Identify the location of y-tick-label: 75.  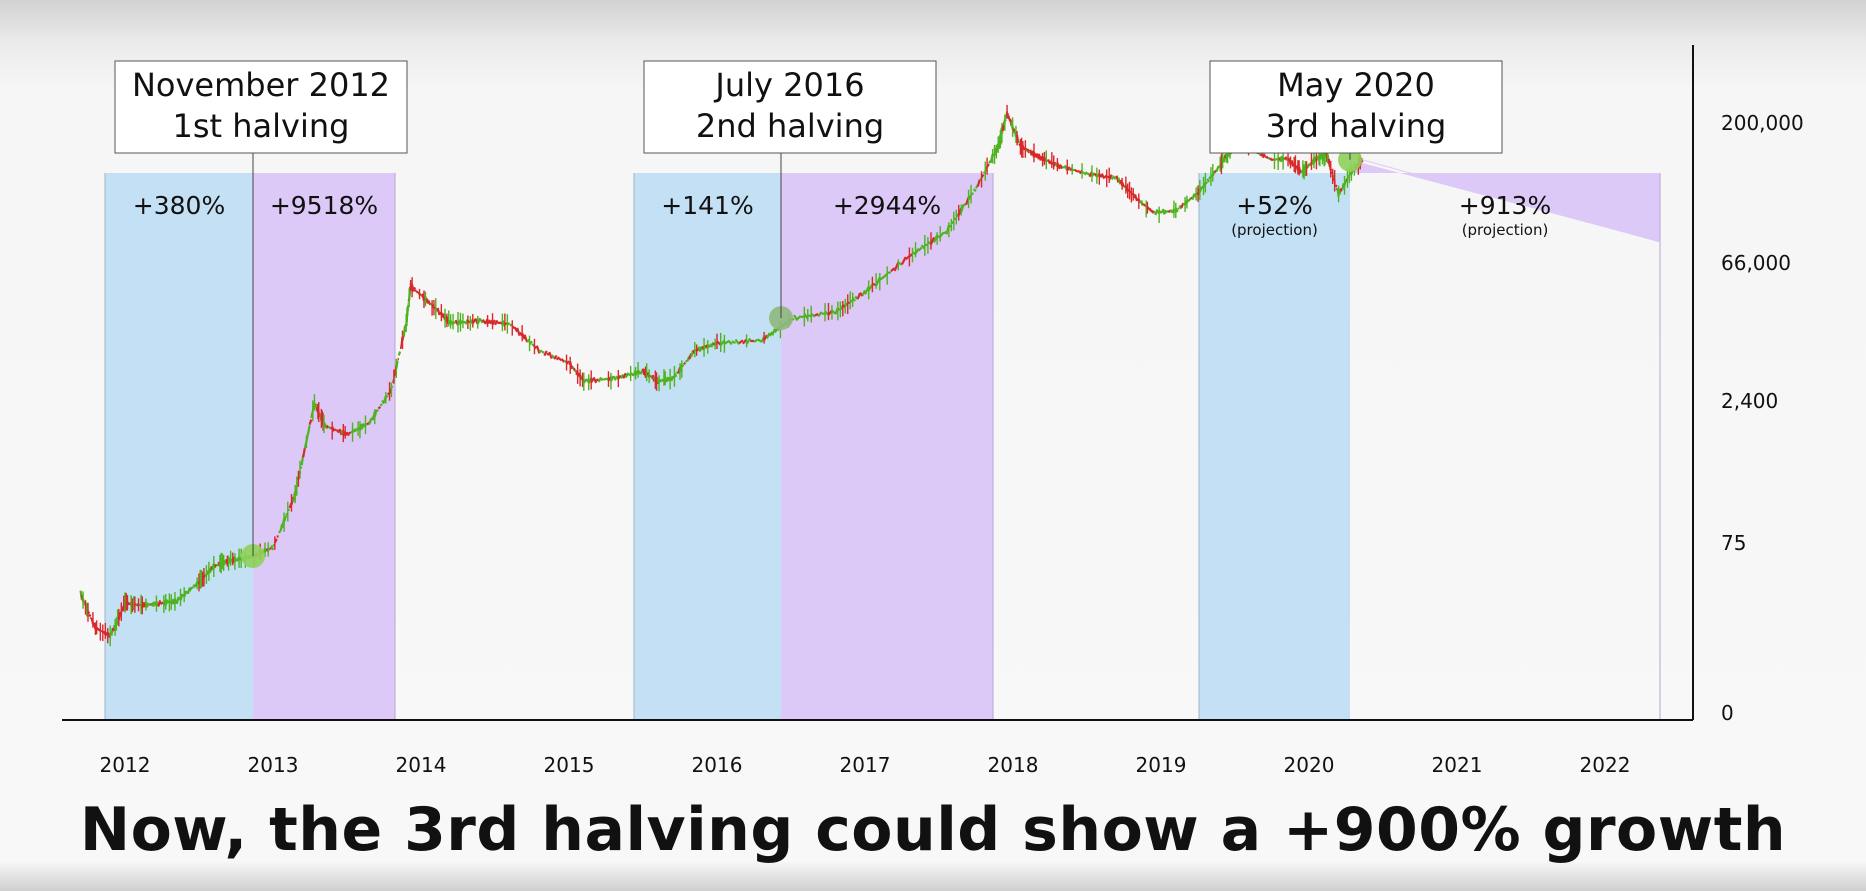
(1733, 543).